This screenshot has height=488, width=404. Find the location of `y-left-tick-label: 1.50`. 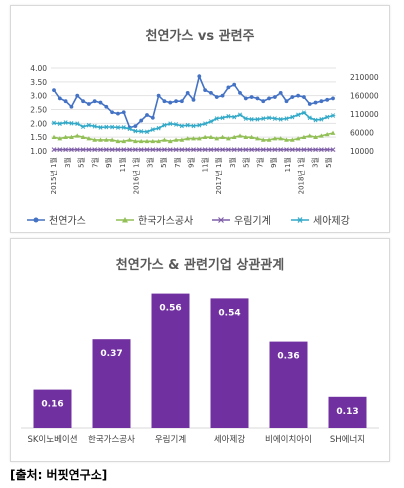

y-left-tick-label: 1.50 is located at coordinates (38, 137).